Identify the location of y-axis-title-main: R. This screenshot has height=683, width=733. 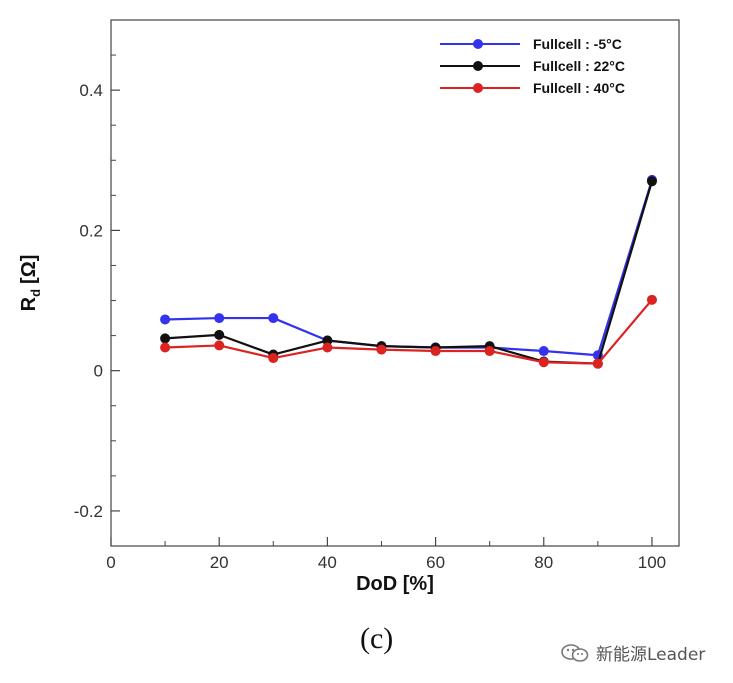
(29, 303).